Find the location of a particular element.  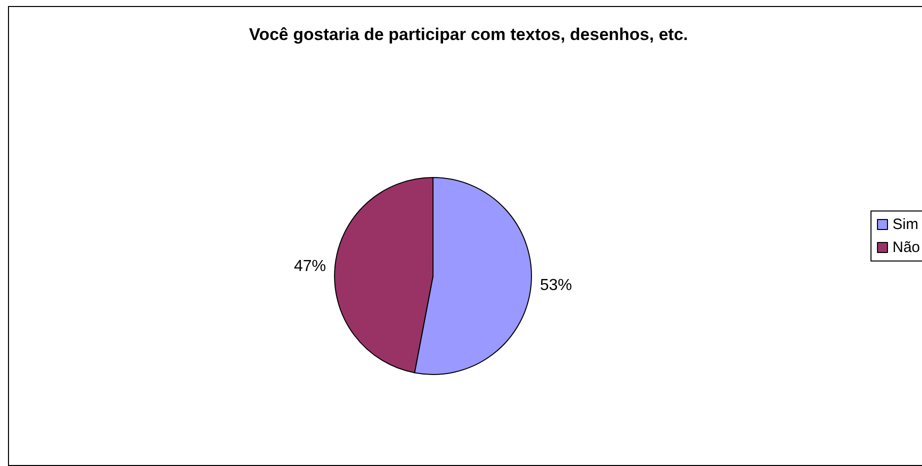

data-label: 53% is located at coordinates (556, 285).